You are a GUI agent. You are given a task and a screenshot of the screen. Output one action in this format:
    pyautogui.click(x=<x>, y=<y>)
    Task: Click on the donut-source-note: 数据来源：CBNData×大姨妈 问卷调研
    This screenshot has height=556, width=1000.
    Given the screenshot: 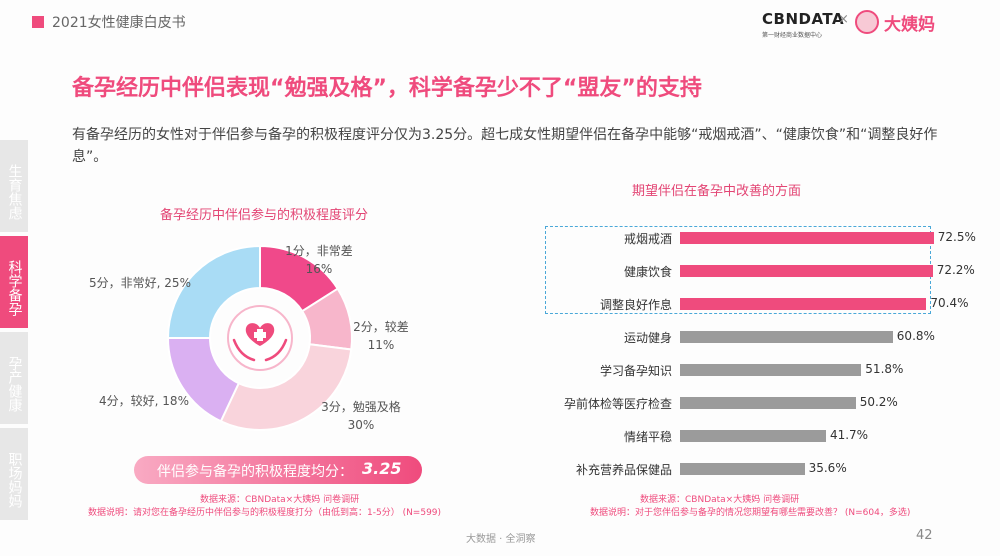 What is the action you would take?
    pyautogui.click(x=280, y=500)
    